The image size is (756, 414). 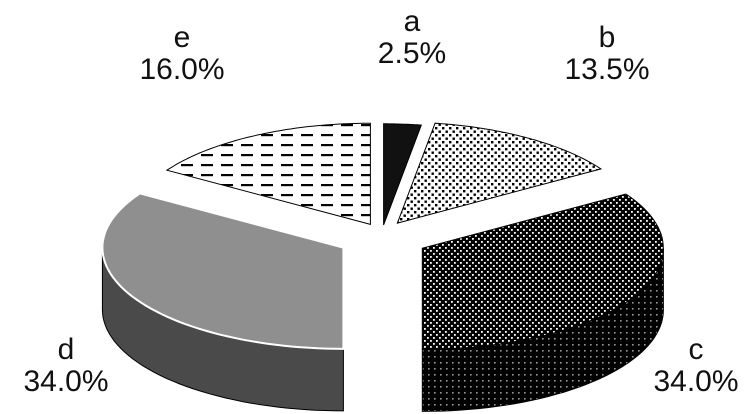 What do you see at coordinates (696, 349) in the screenshot?
I see `slice-name: c` at bounding box center [696, 349].